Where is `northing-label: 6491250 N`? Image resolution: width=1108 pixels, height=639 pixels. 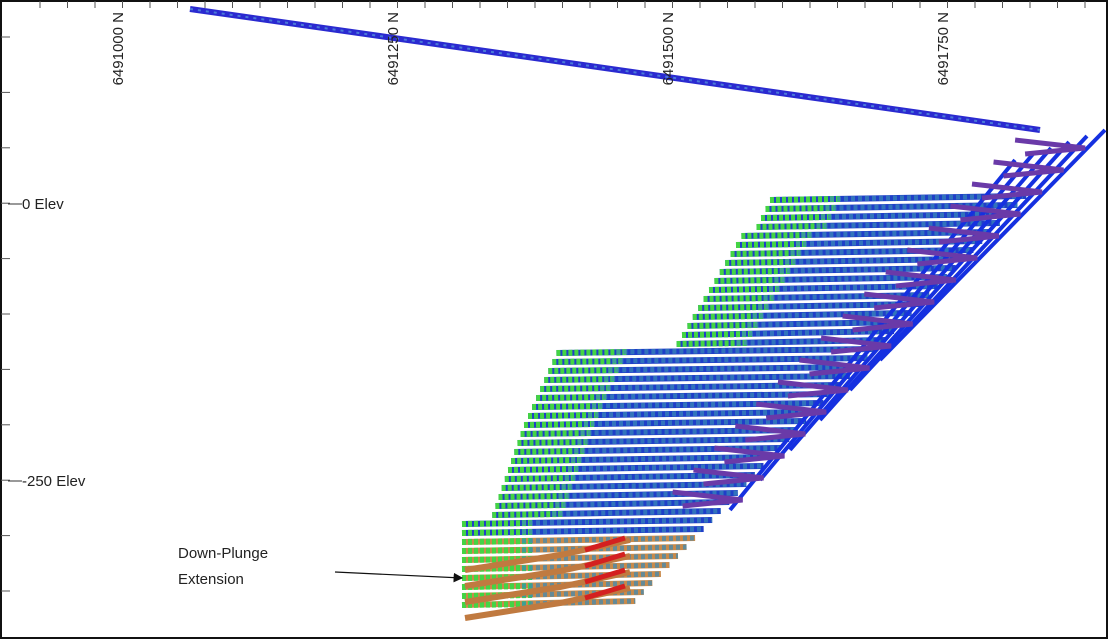
northing-label: 6491250 N is located at coordinates (393, 48).